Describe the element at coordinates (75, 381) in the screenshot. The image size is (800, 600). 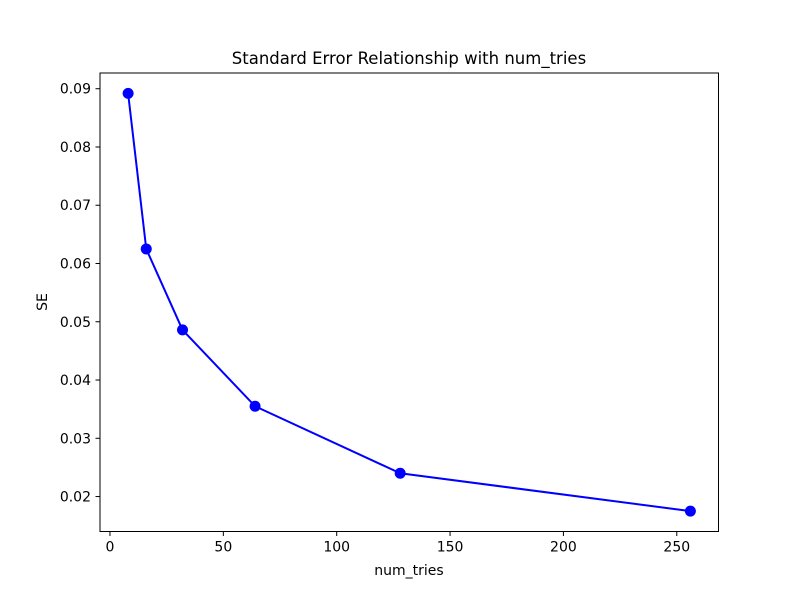
I see `y-tick-label: 0.04` at that location.